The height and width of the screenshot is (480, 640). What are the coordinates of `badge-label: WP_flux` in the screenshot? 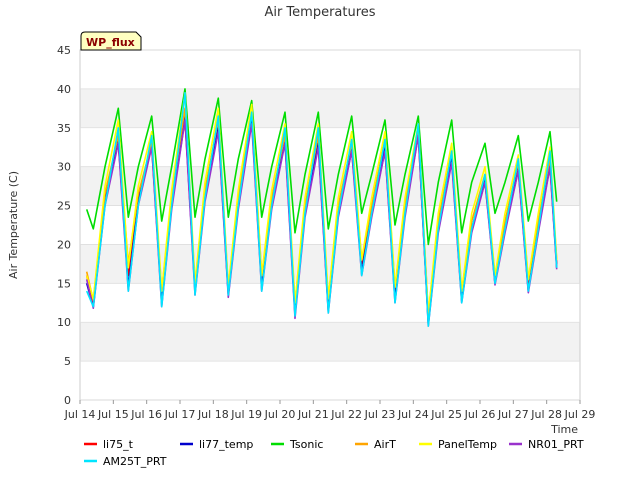 It's located at (110, 42).